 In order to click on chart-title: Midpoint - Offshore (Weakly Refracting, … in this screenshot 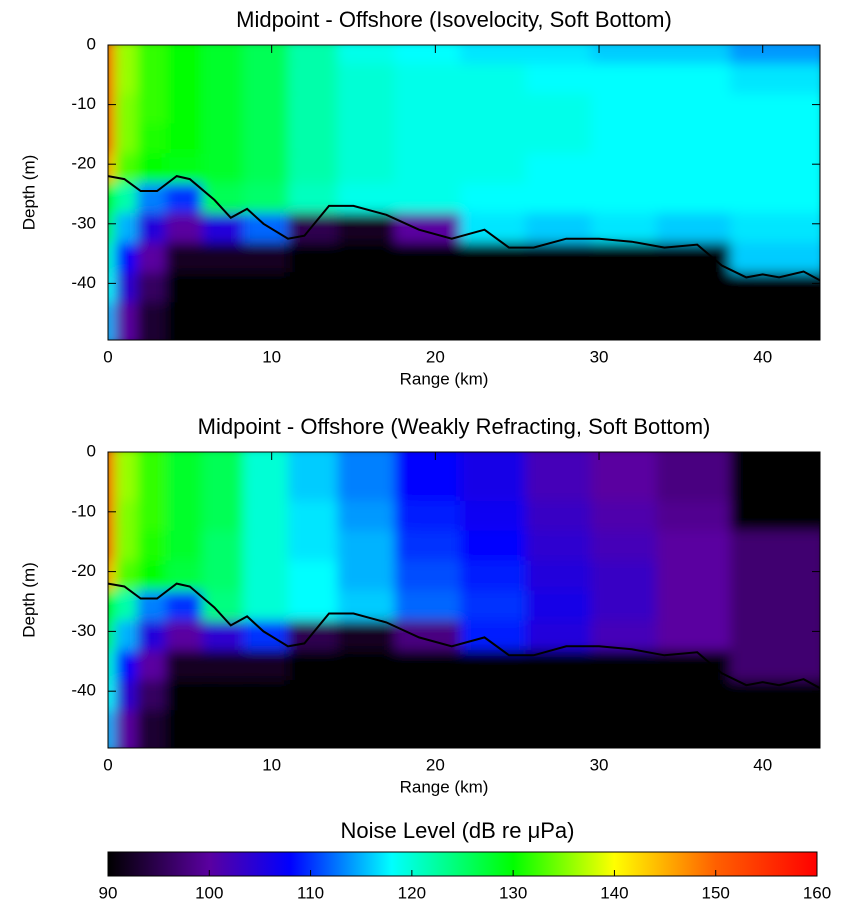, I will do `click(454, 426)`.